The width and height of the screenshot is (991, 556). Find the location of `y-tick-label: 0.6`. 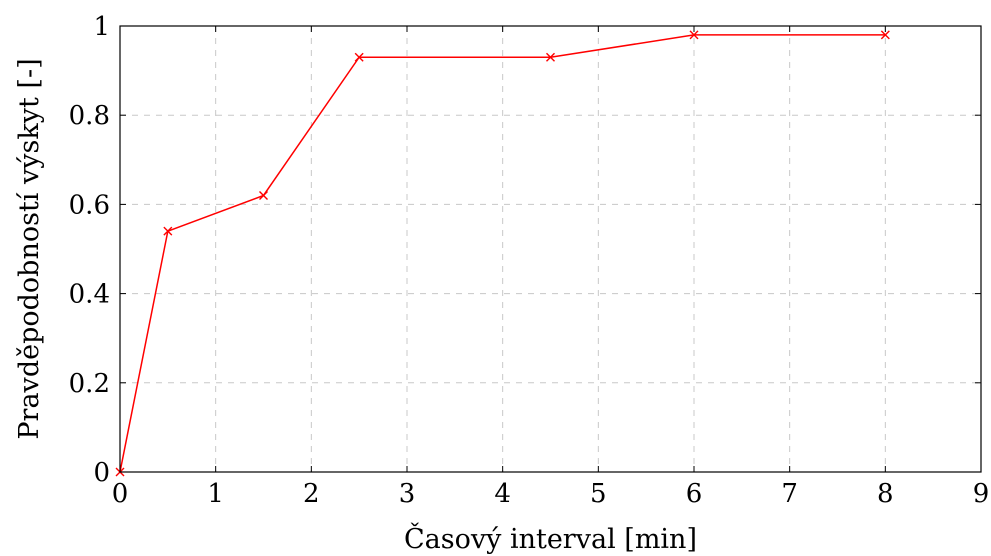

y-tick-label: 0.6 is located at coordinates (89, 205).